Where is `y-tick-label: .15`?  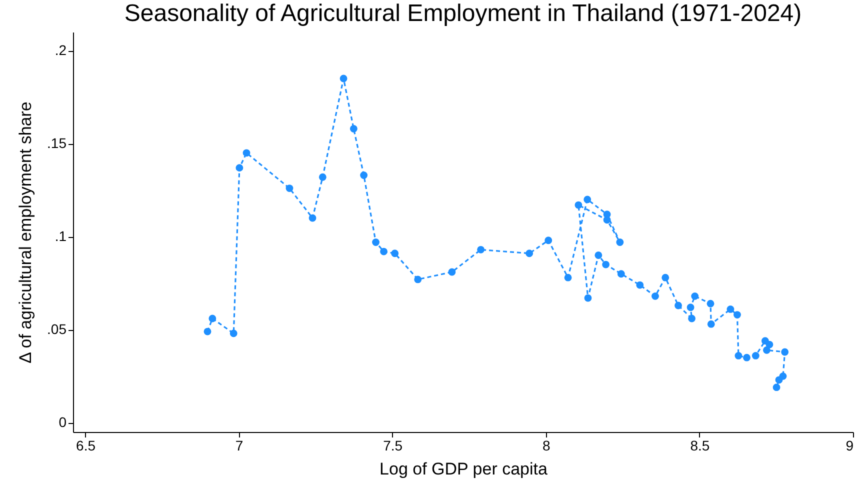
y-tick-label: .15 is located at coordinates (57, 143).